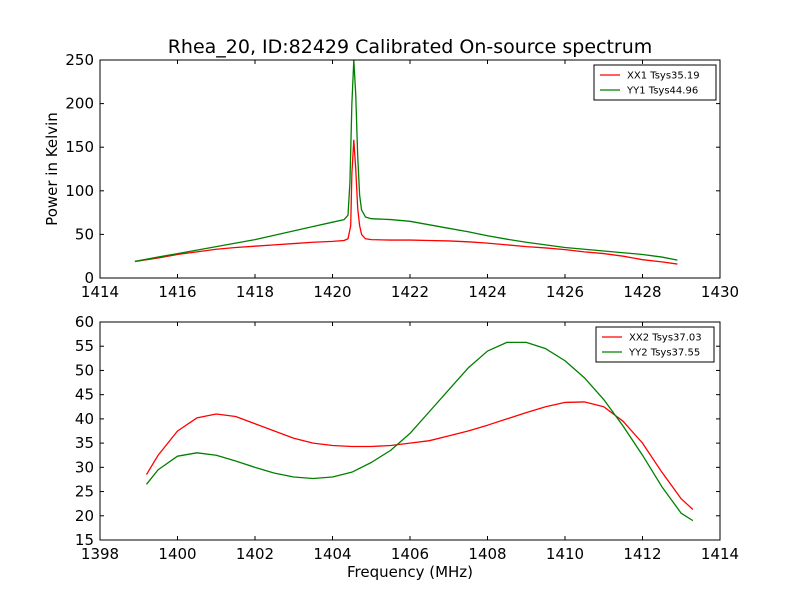  I want to click on x-tick-label: 1410, so click(565, 554).